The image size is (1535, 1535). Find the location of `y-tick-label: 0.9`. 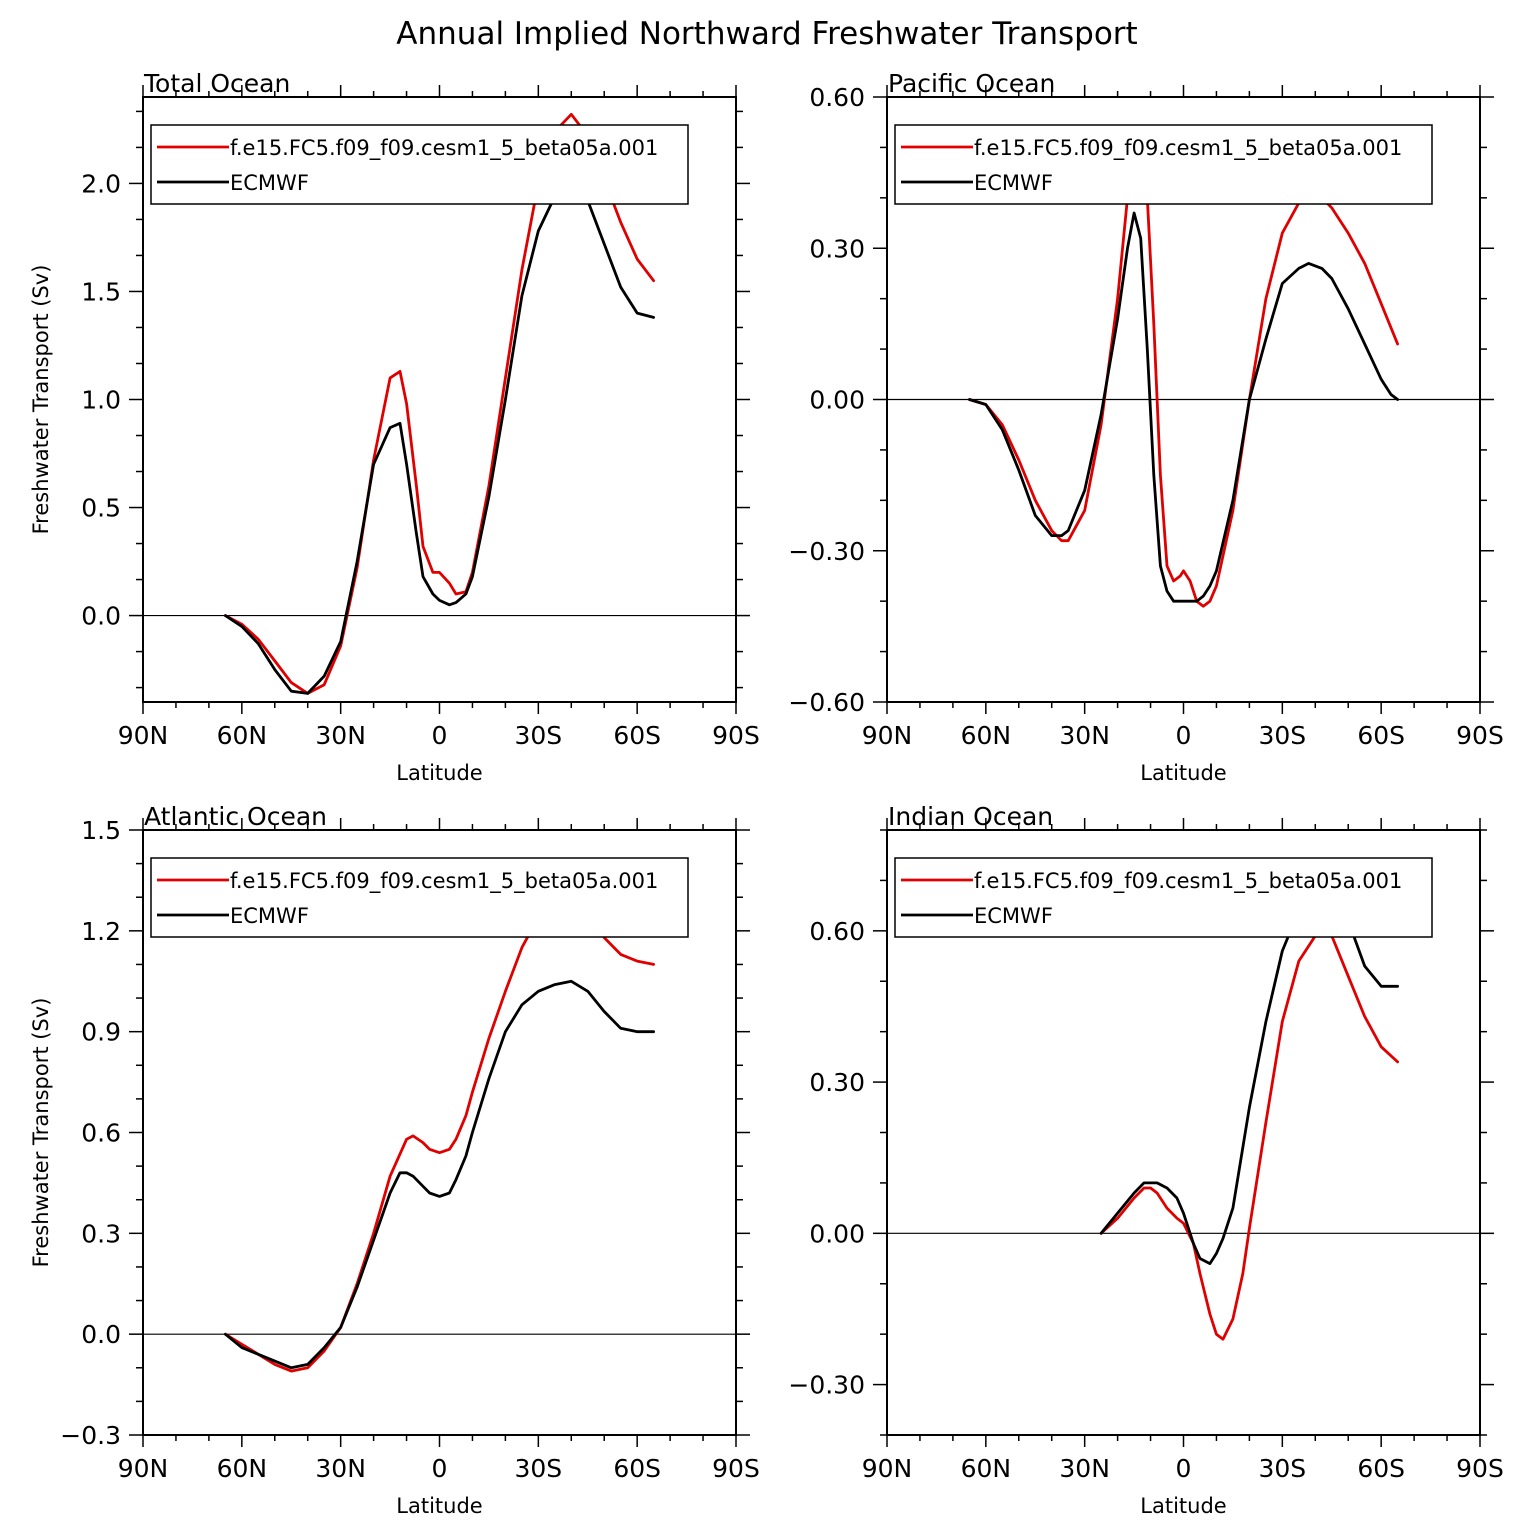

y-tick-label: 0.9 is located at coordinates (101, 1032).